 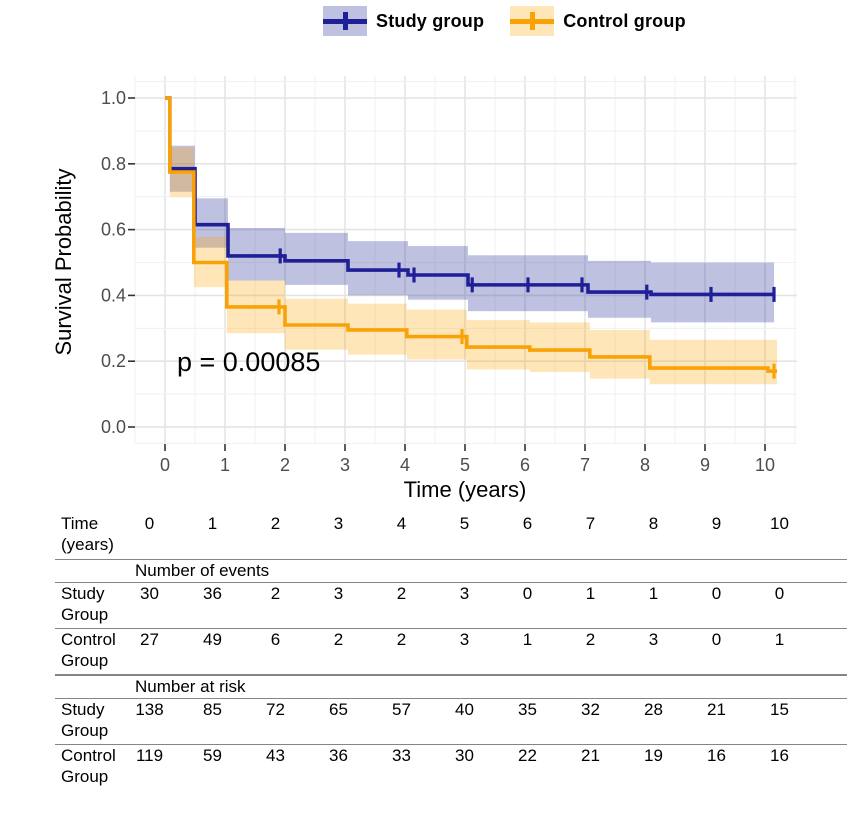 What do you see at coordinates (465, 465) in the screenshot?
I see `x-tick-label: 5` at bounding box center [465, 465].